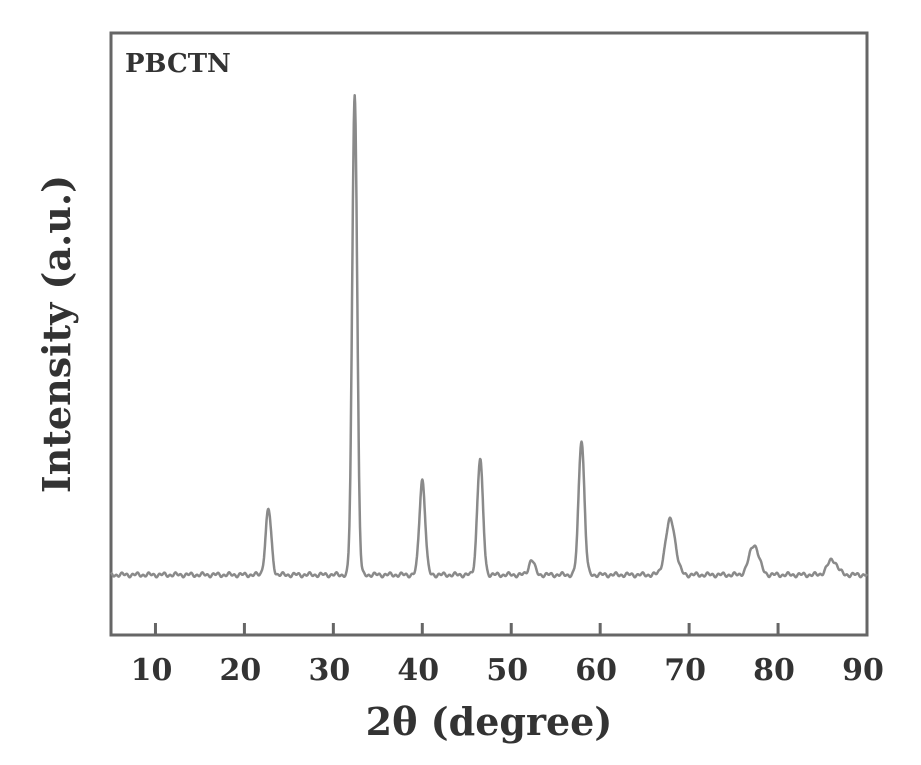 The image size is (921, 765). I want to click on x-axis-title: 2θ (degree), so click(489, 721).